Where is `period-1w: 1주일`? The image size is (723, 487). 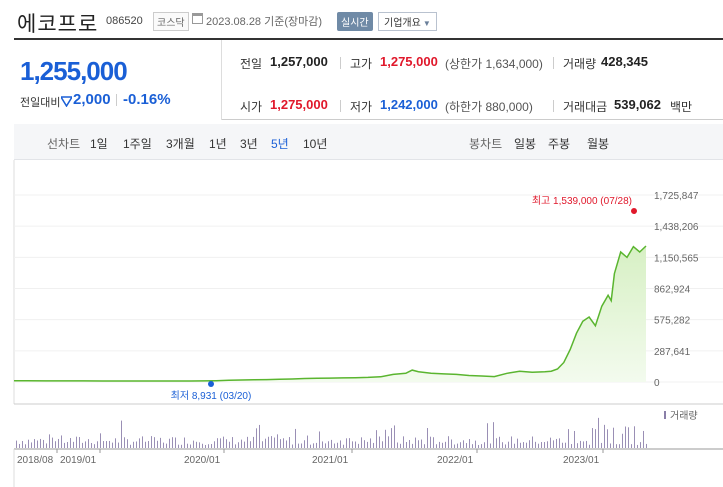 period-1w: 1주일 is located at coordinates (137, 144).